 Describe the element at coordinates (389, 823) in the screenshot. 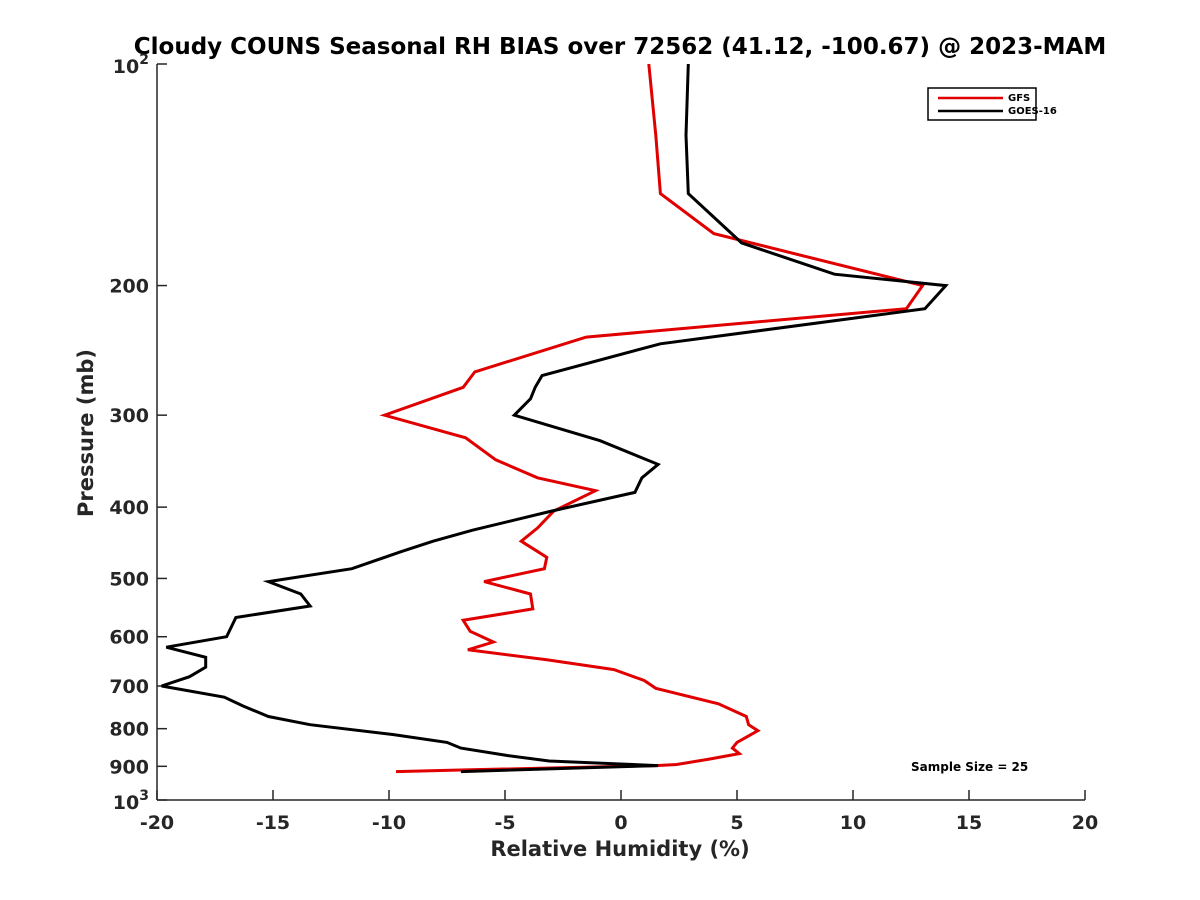

I see `x-tick-label: -10` at that location.